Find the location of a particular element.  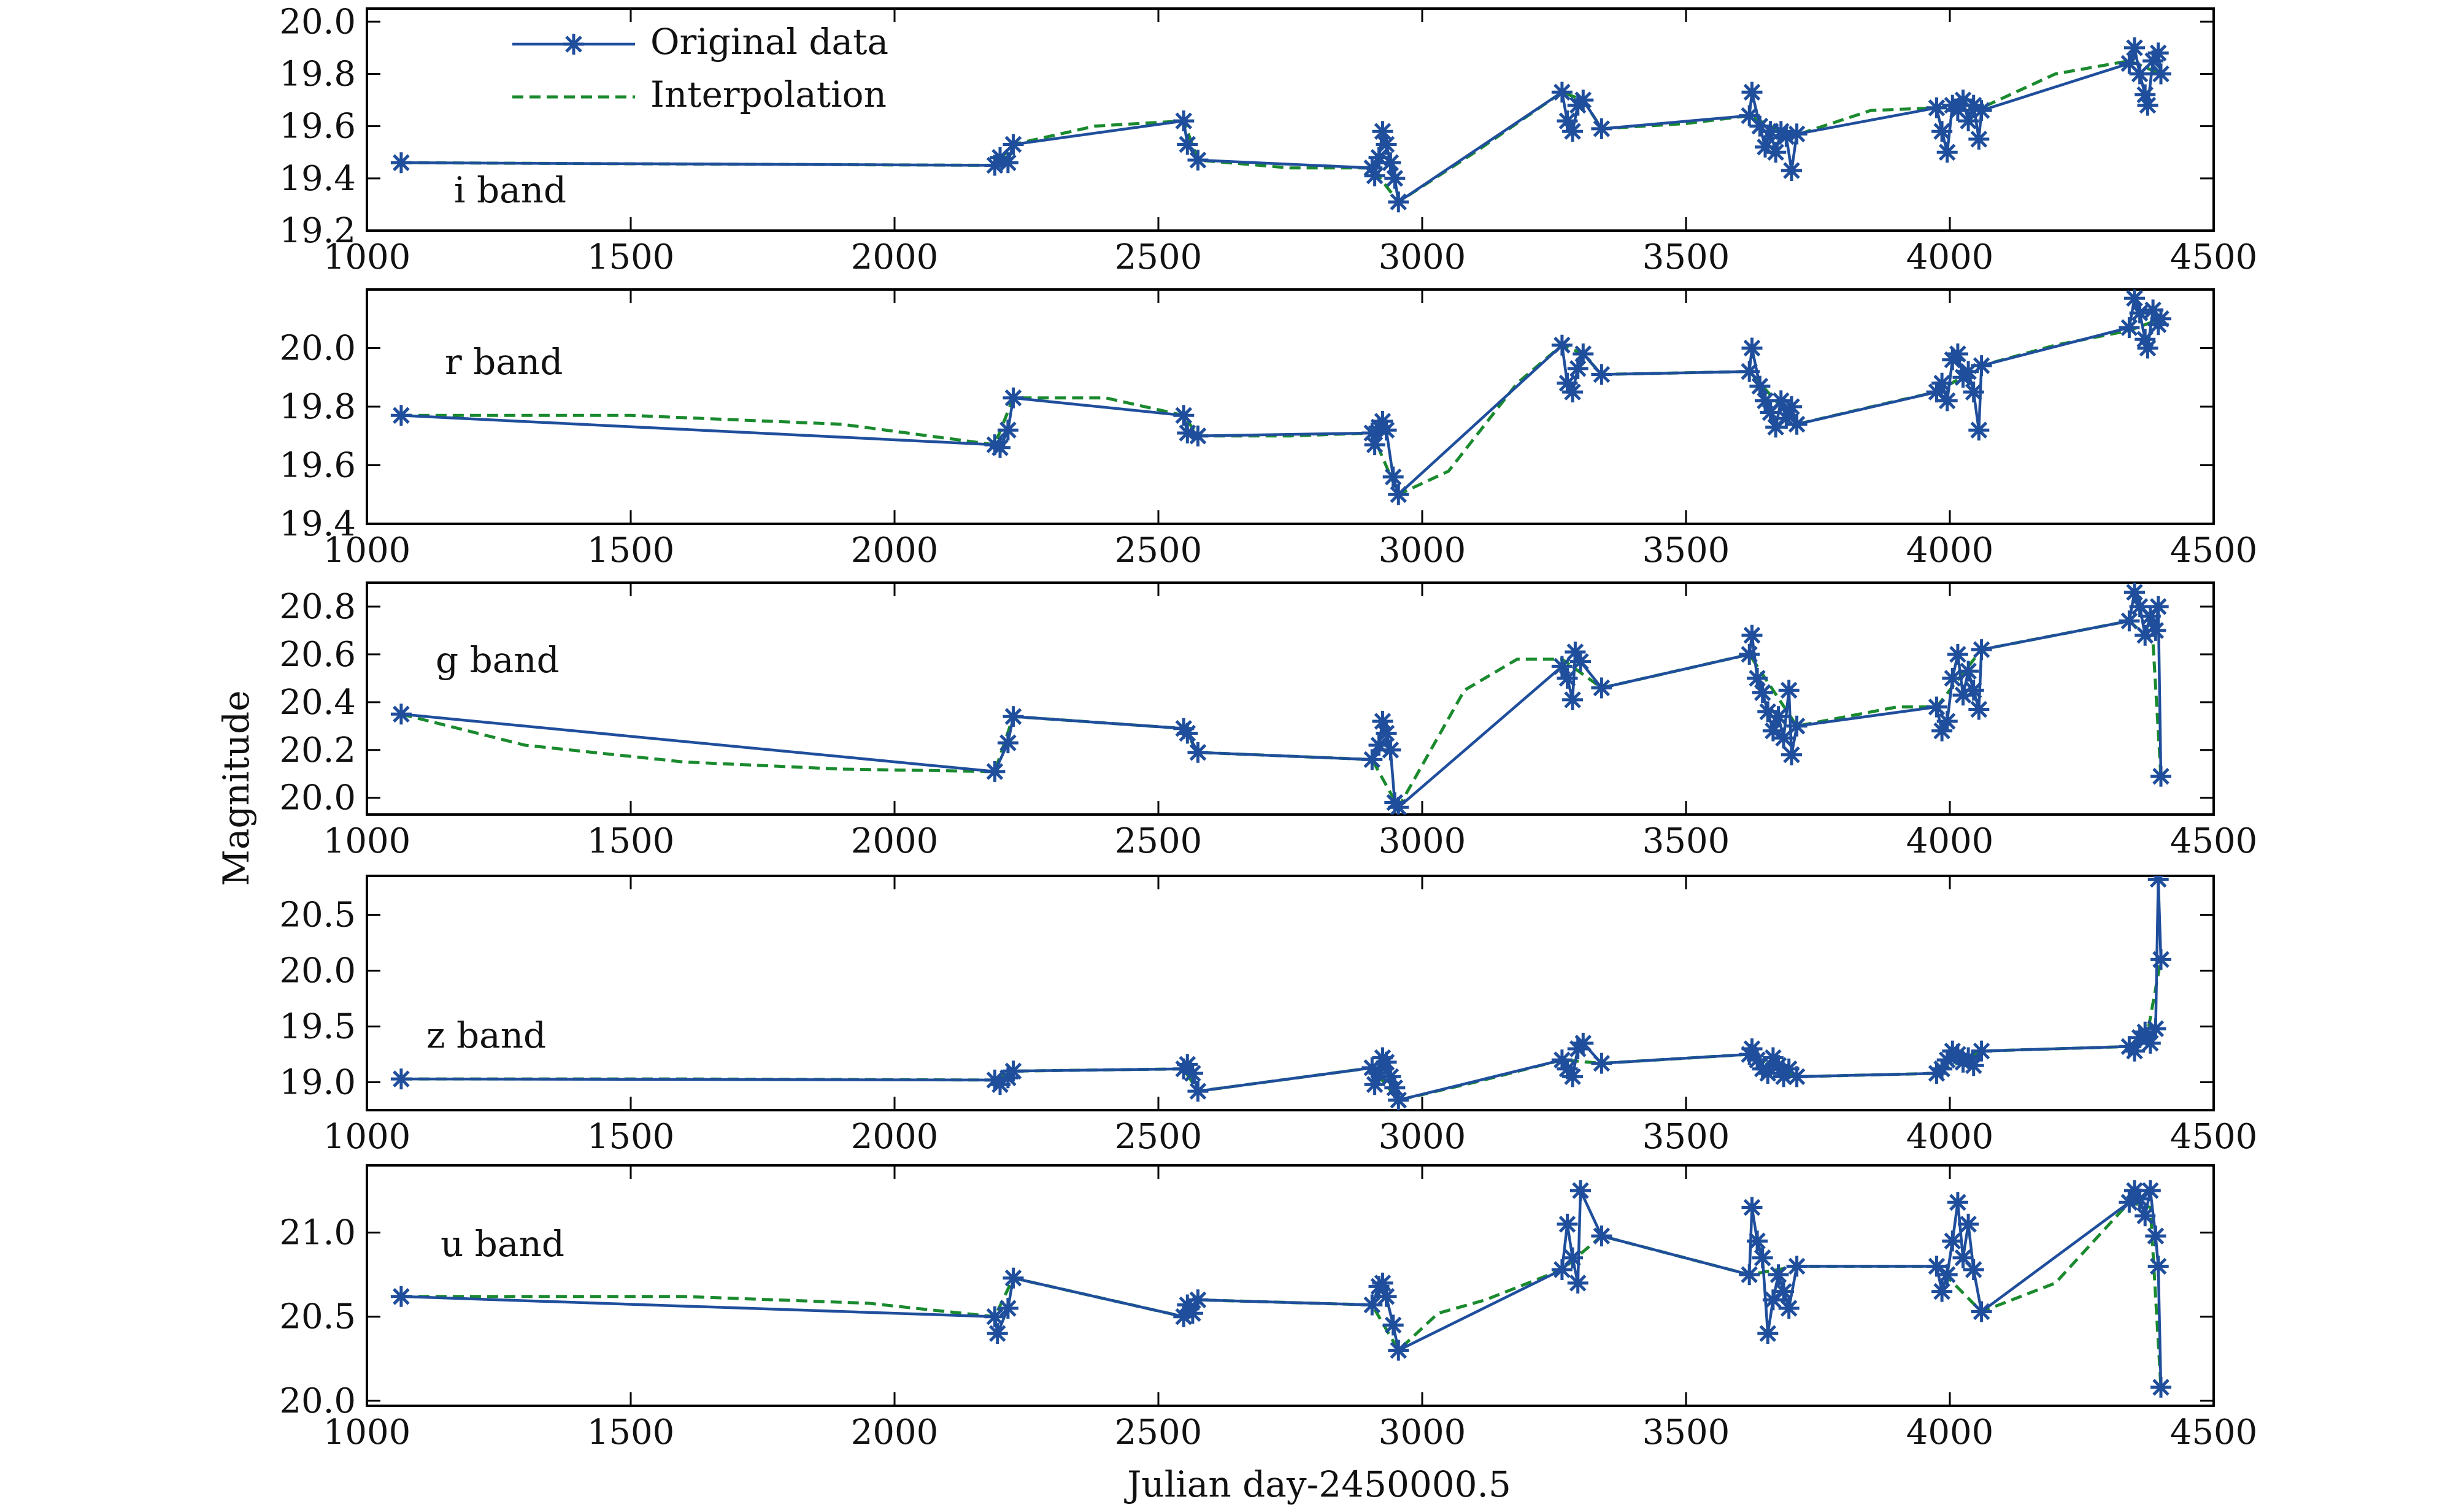

legend-label: Interpolation is located at coordinates (768, 94).